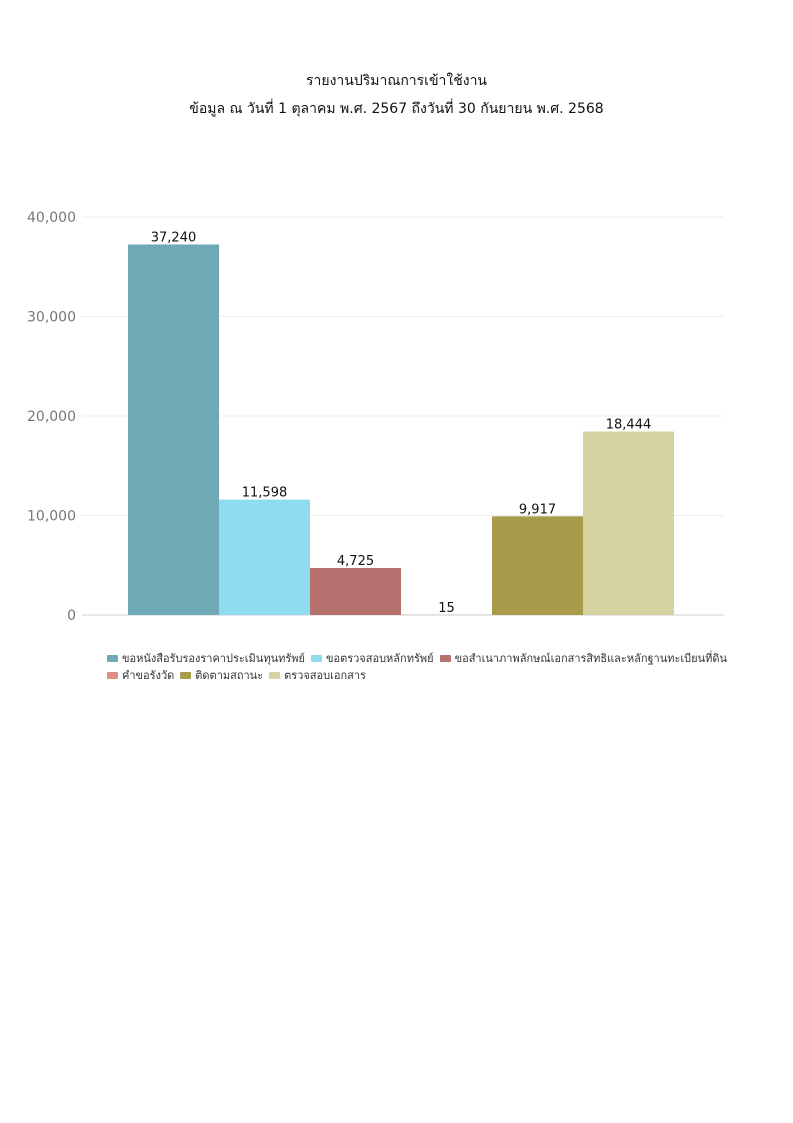 The width and height of the screenshot is (793, 1123). I want to click on y-tick-label: 20,000, so click(51, 417).